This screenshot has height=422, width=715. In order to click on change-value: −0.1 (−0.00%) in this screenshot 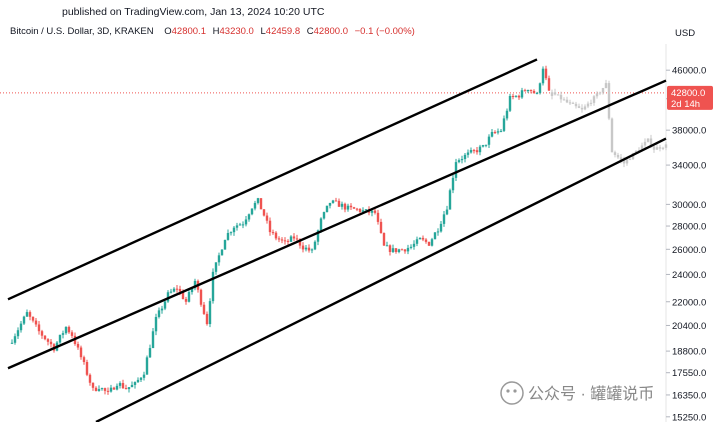, I will do `click(385, 31)`.